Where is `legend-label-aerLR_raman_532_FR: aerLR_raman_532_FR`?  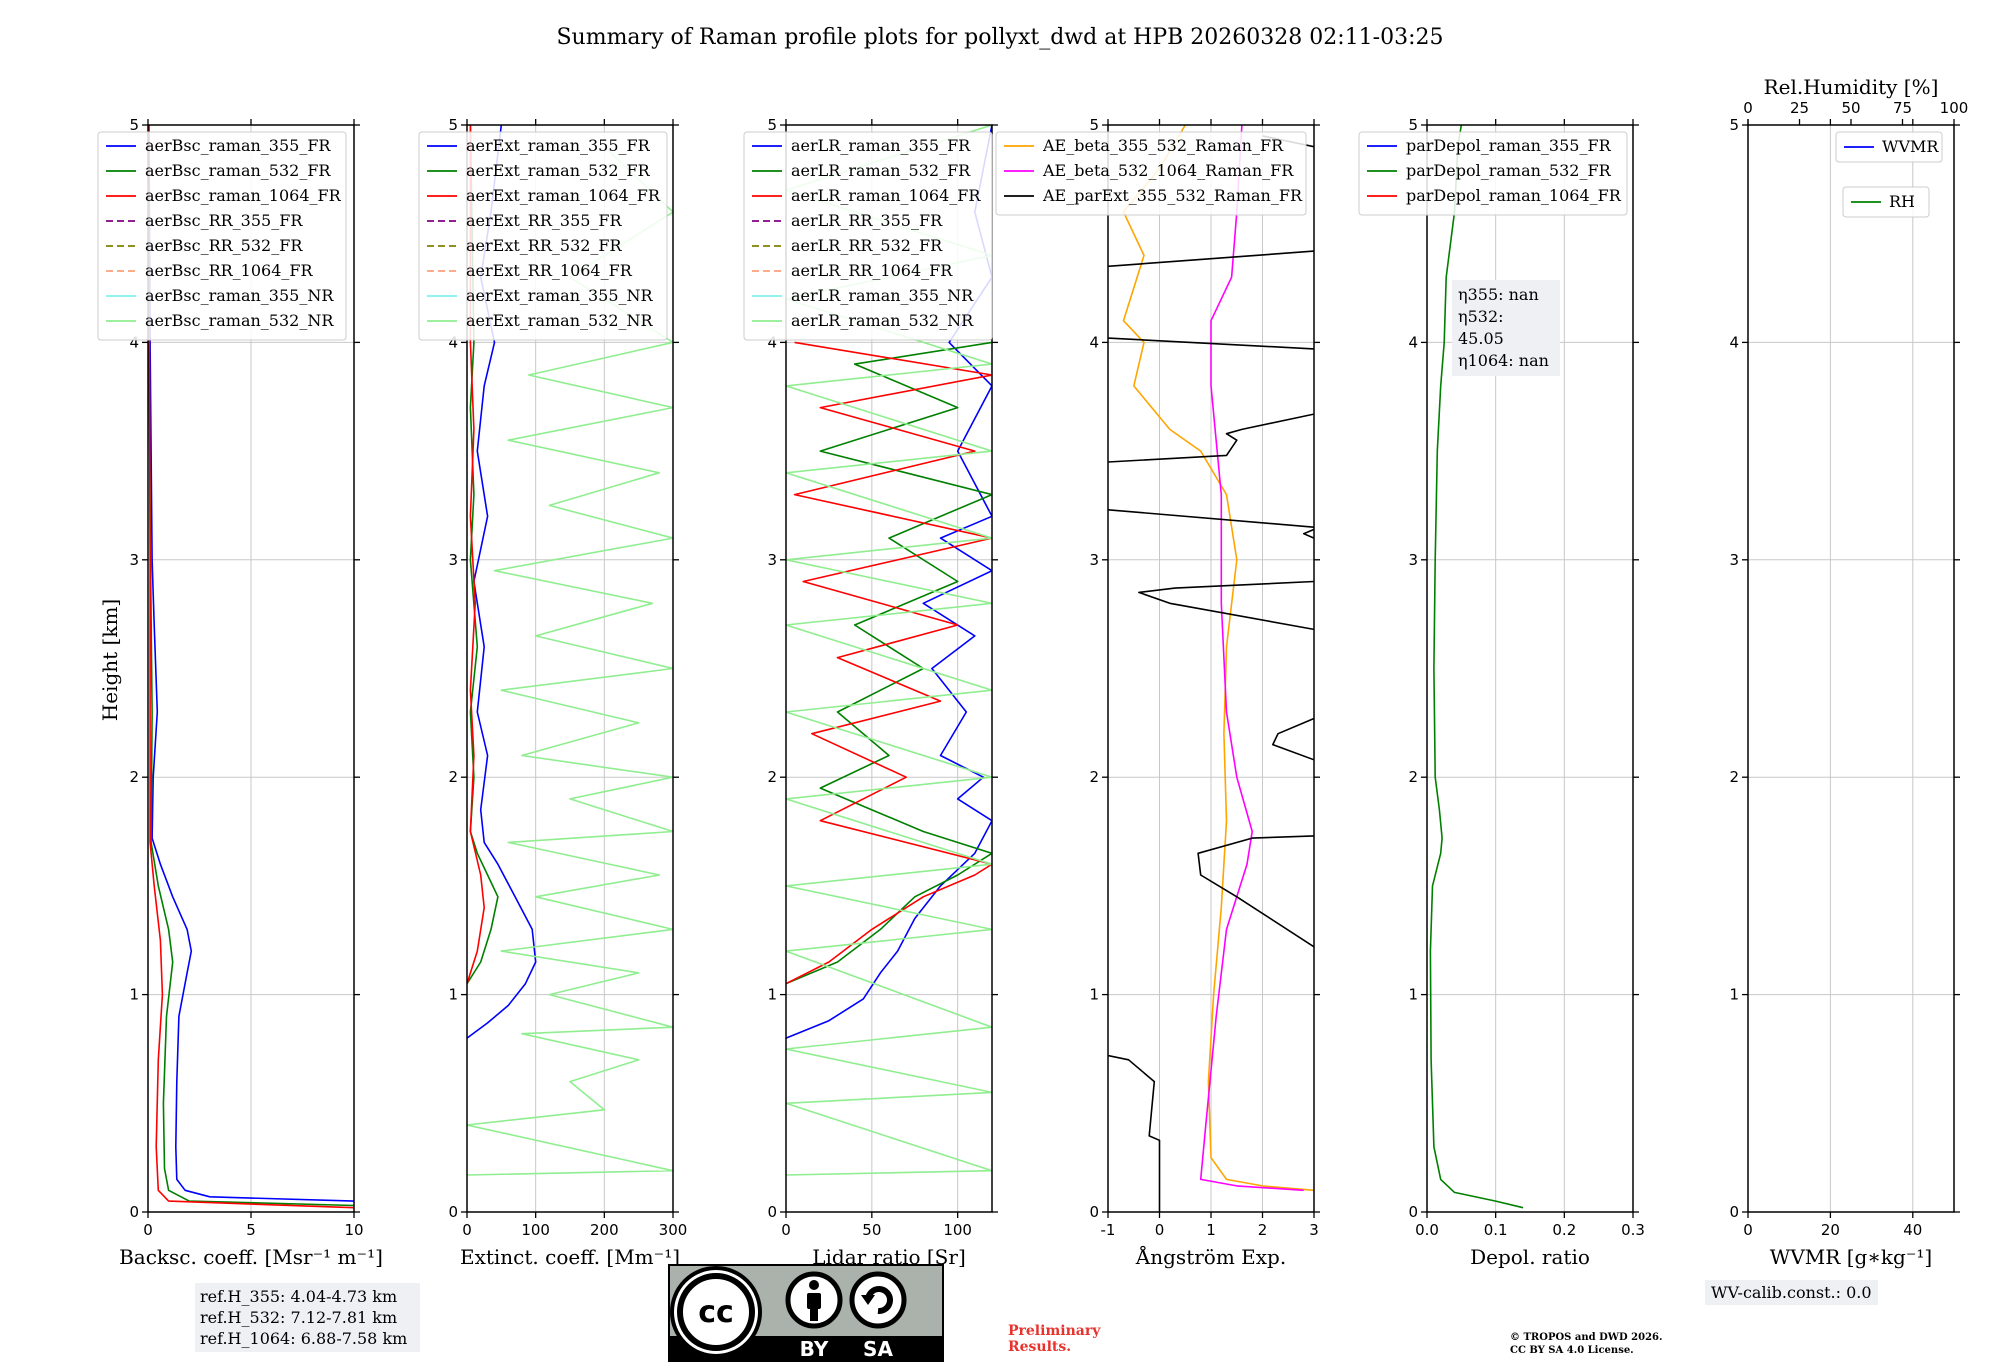 legend-label-aerLR_raman_532_FR: aerLR_raman_532_FR is located at coordinates (881, 170).